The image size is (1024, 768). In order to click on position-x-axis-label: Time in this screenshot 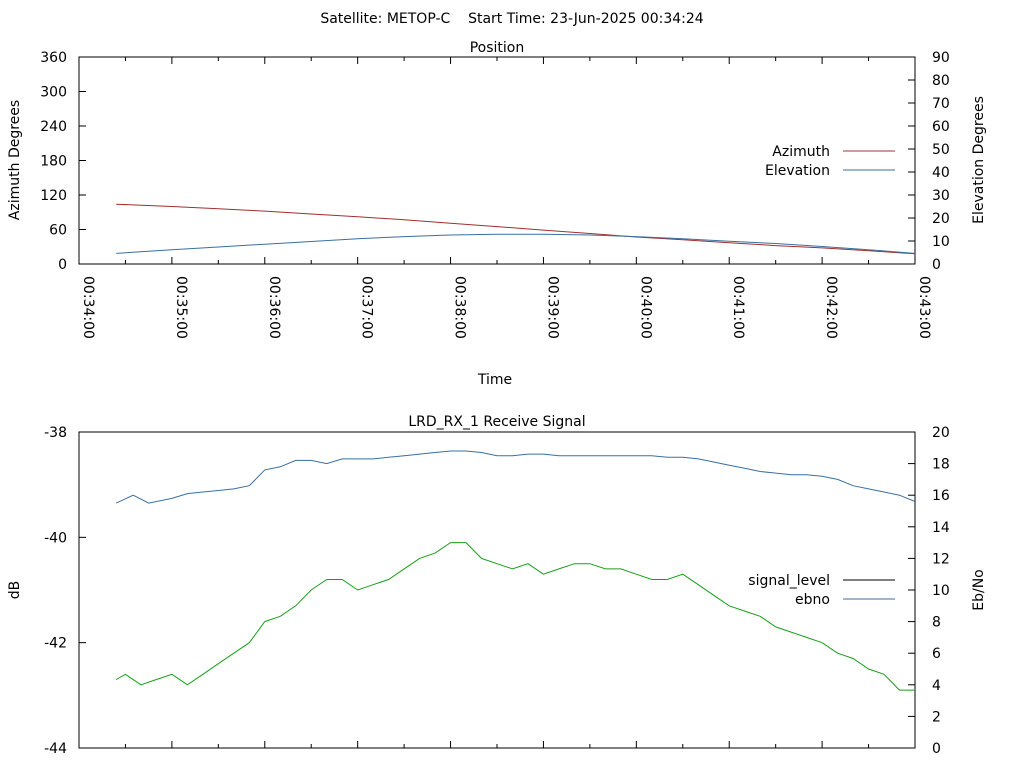, I will do `click(494, 380)`.